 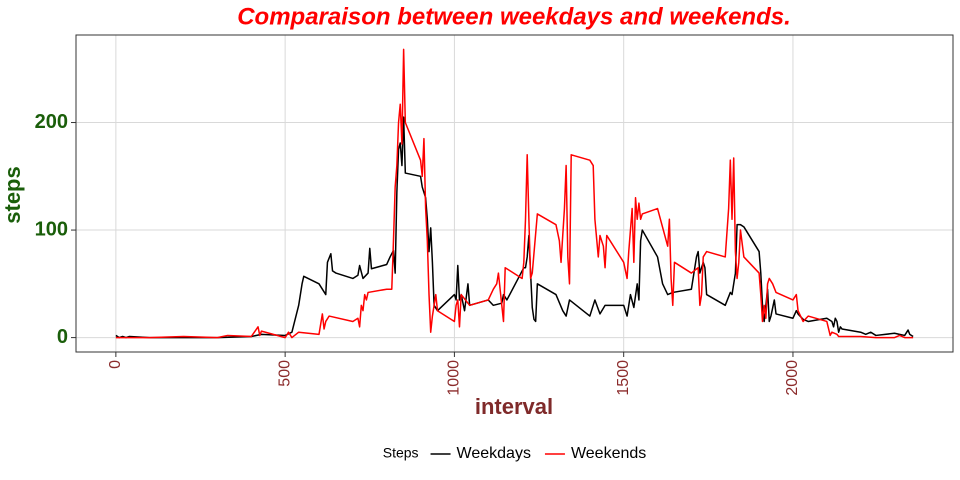 I want to click on legend-title: Steps, so click(x=401, y=453).